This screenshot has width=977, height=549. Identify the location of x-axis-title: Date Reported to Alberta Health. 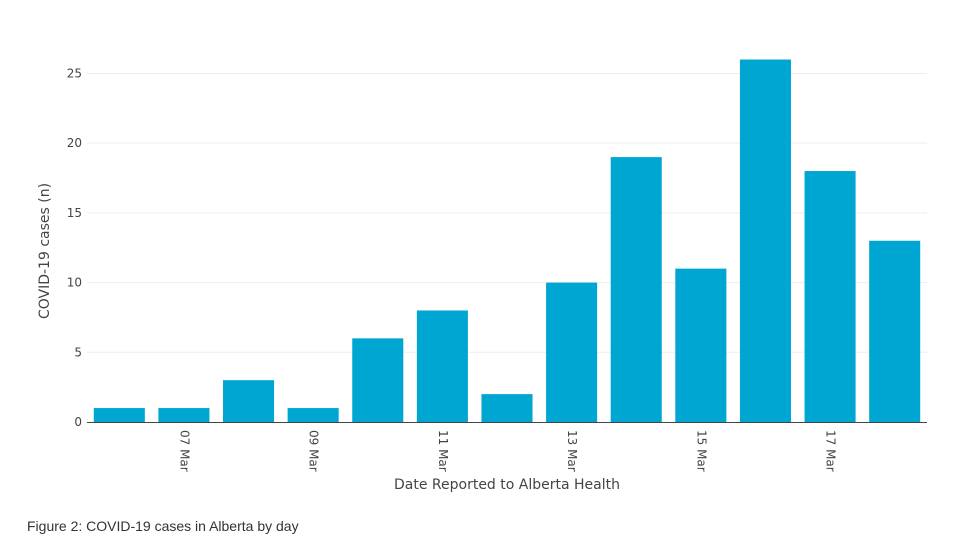
(507, 485).